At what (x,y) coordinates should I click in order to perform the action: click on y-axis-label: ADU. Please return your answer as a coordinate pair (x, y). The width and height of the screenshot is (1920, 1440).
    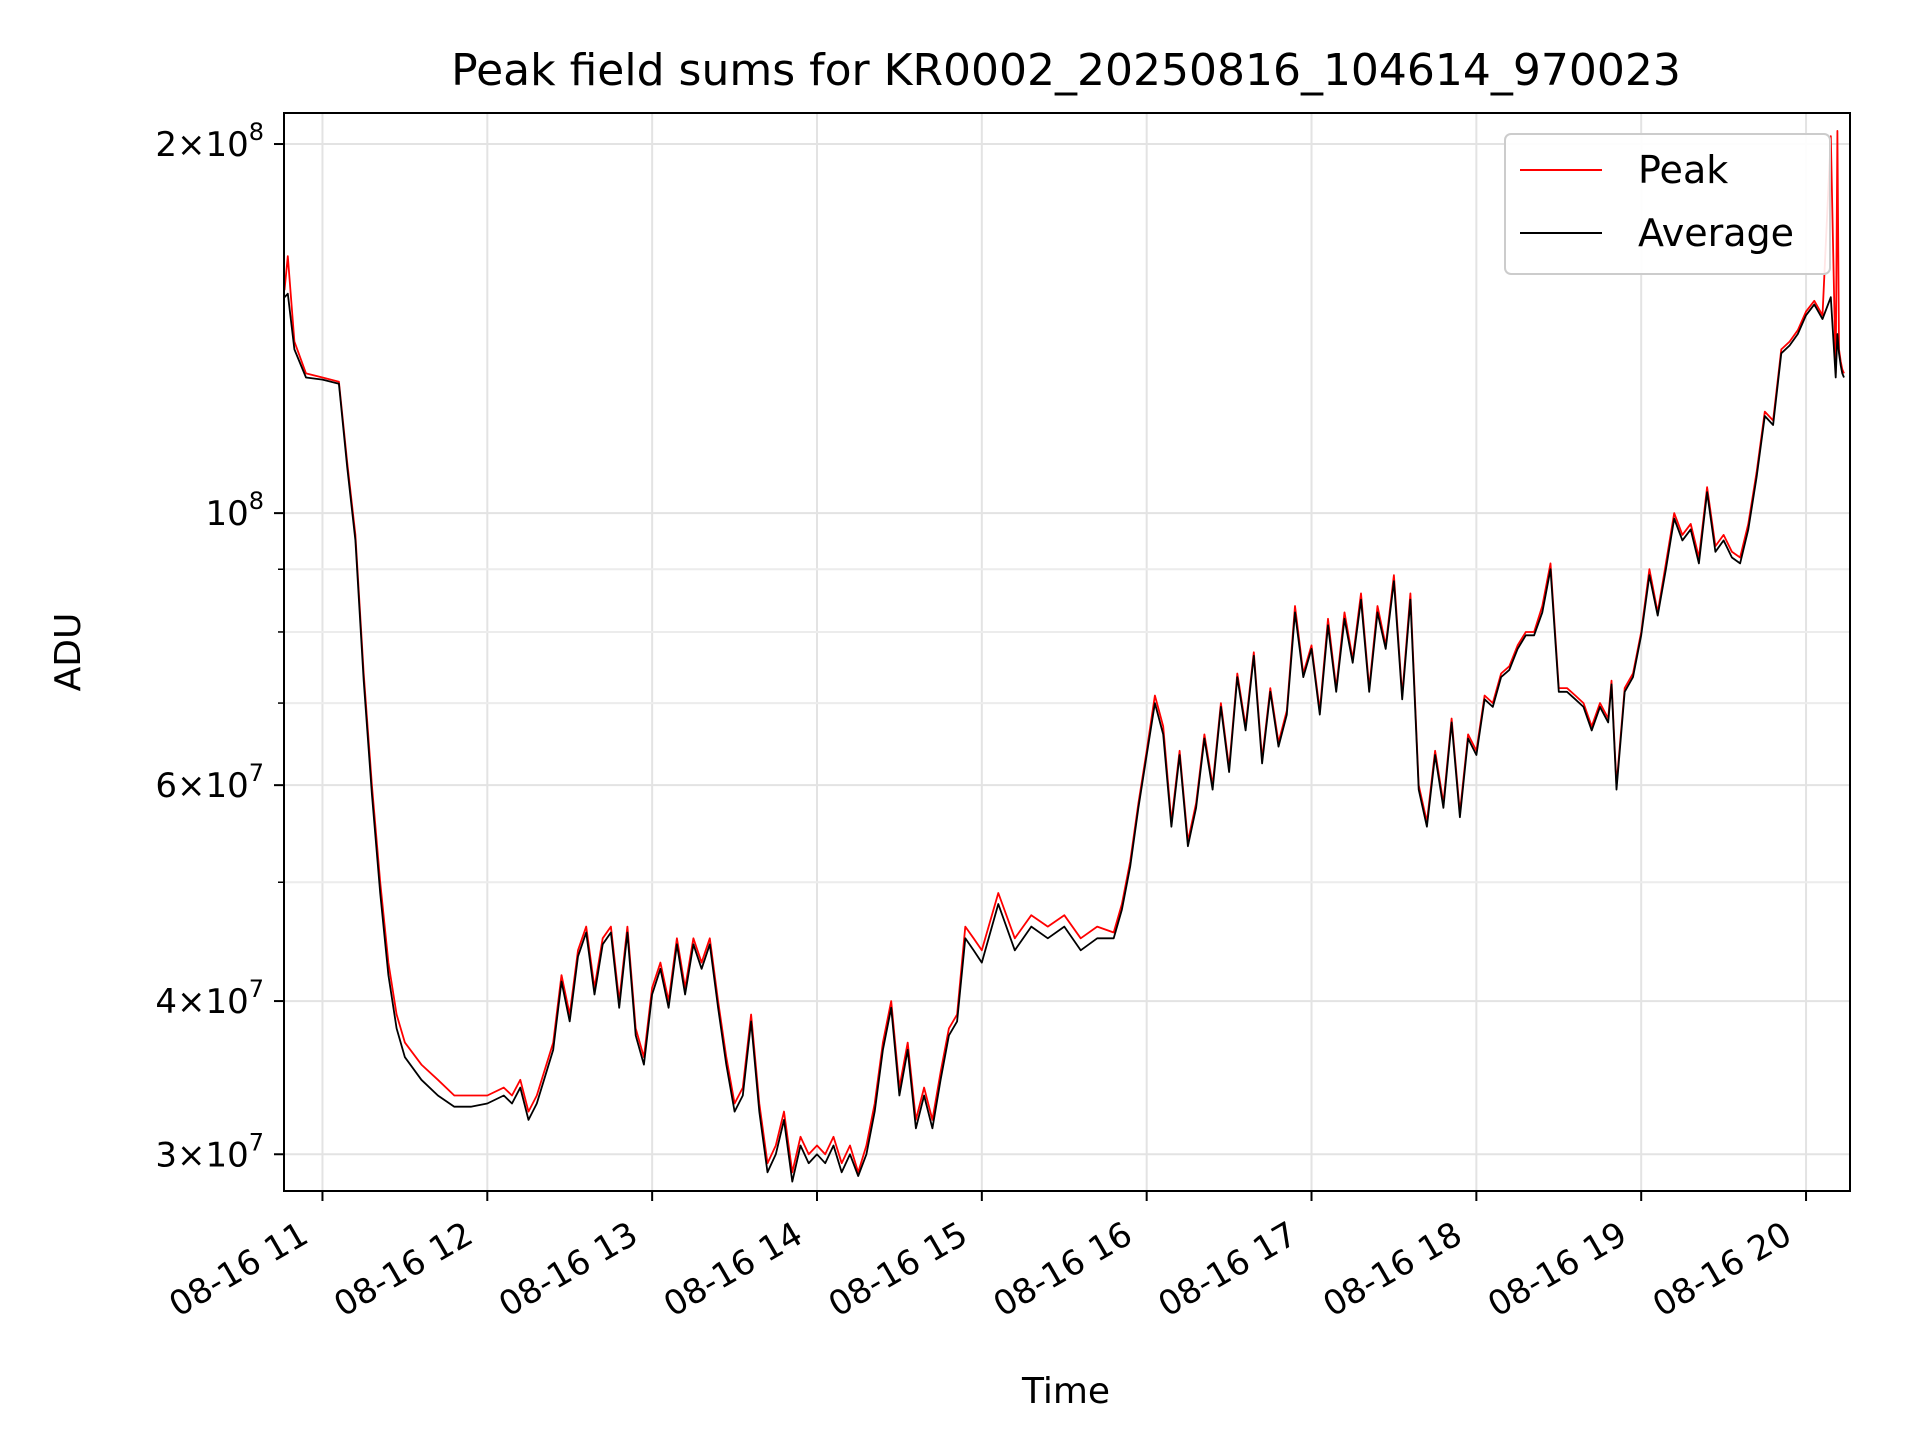
    Looking at the image, I should click on (68, 652).